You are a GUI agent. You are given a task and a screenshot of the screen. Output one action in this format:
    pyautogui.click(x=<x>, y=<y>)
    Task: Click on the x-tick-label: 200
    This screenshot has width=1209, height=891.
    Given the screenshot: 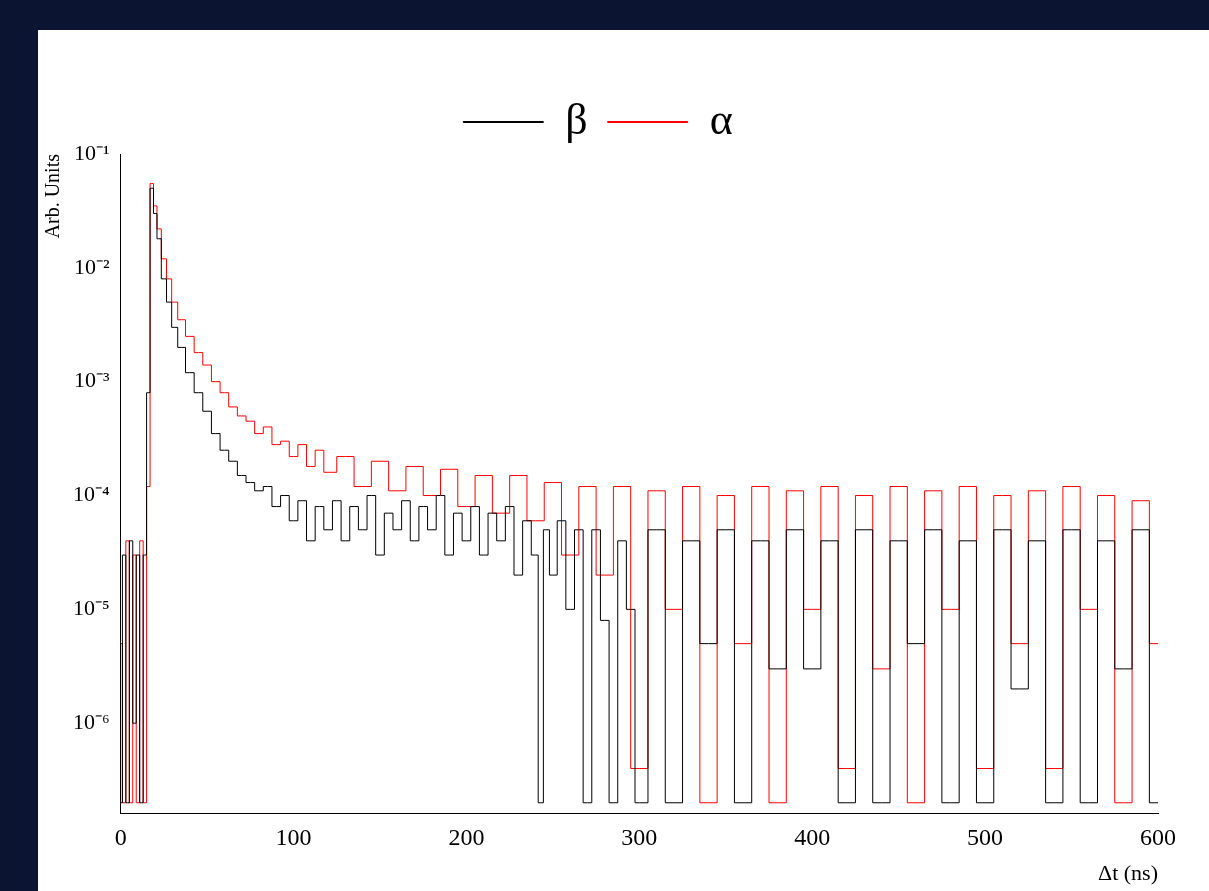 What is the action you would take?
    pyautogui.click(x=466, y=837)
    